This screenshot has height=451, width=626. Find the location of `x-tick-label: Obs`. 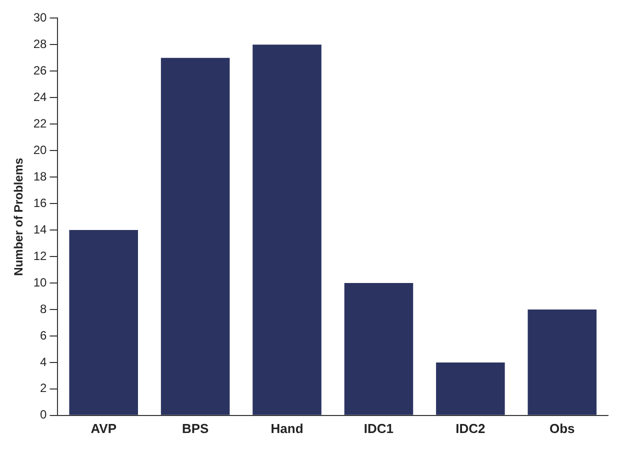

x-tick-label: Obs is located at coordinates (562, 428).